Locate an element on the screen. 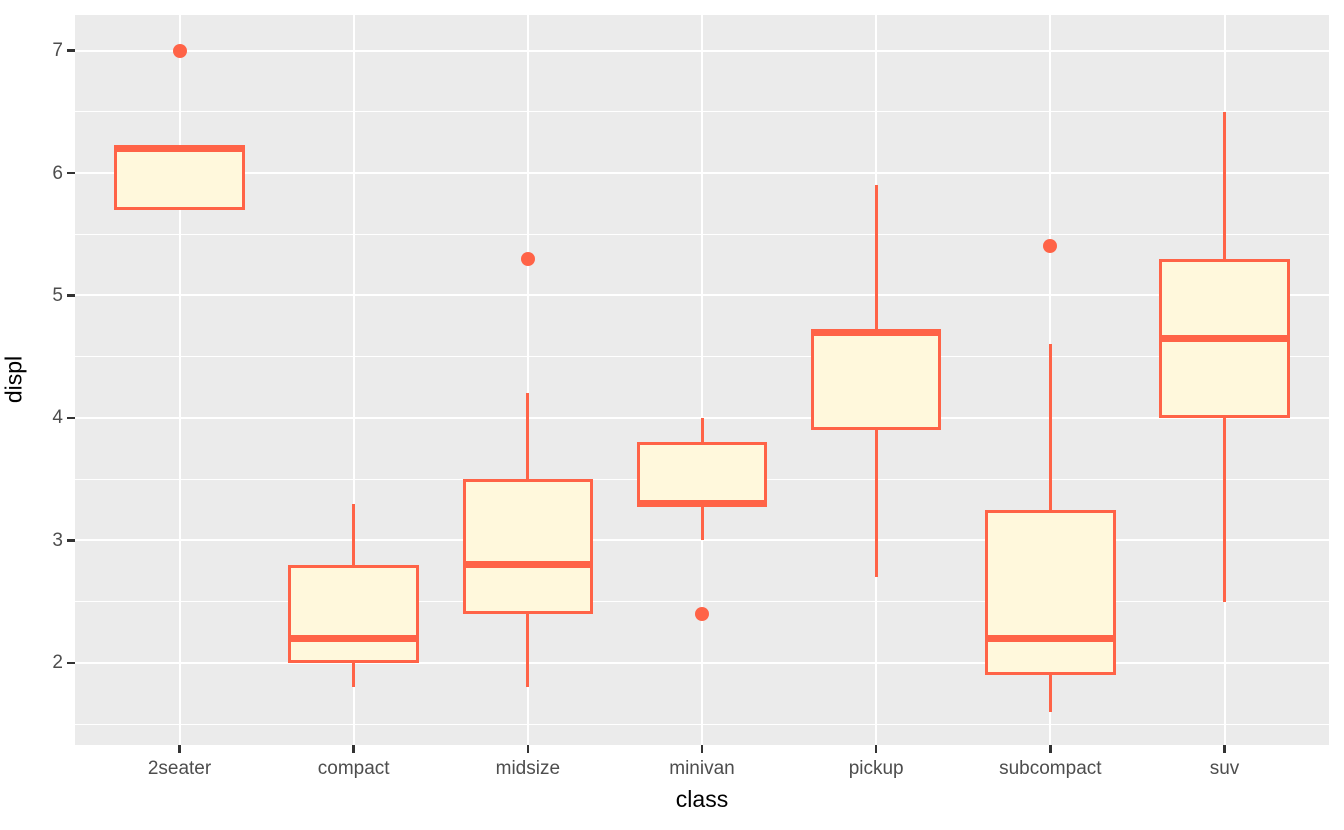  box-subcompact is located at coordinates (1050, 592).